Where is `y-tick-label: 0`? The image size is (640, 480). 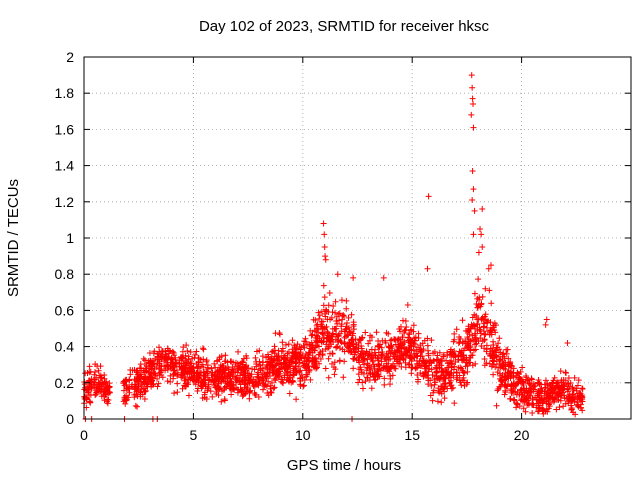 y-tick-label: 0 is located at coordinates (70, 419).